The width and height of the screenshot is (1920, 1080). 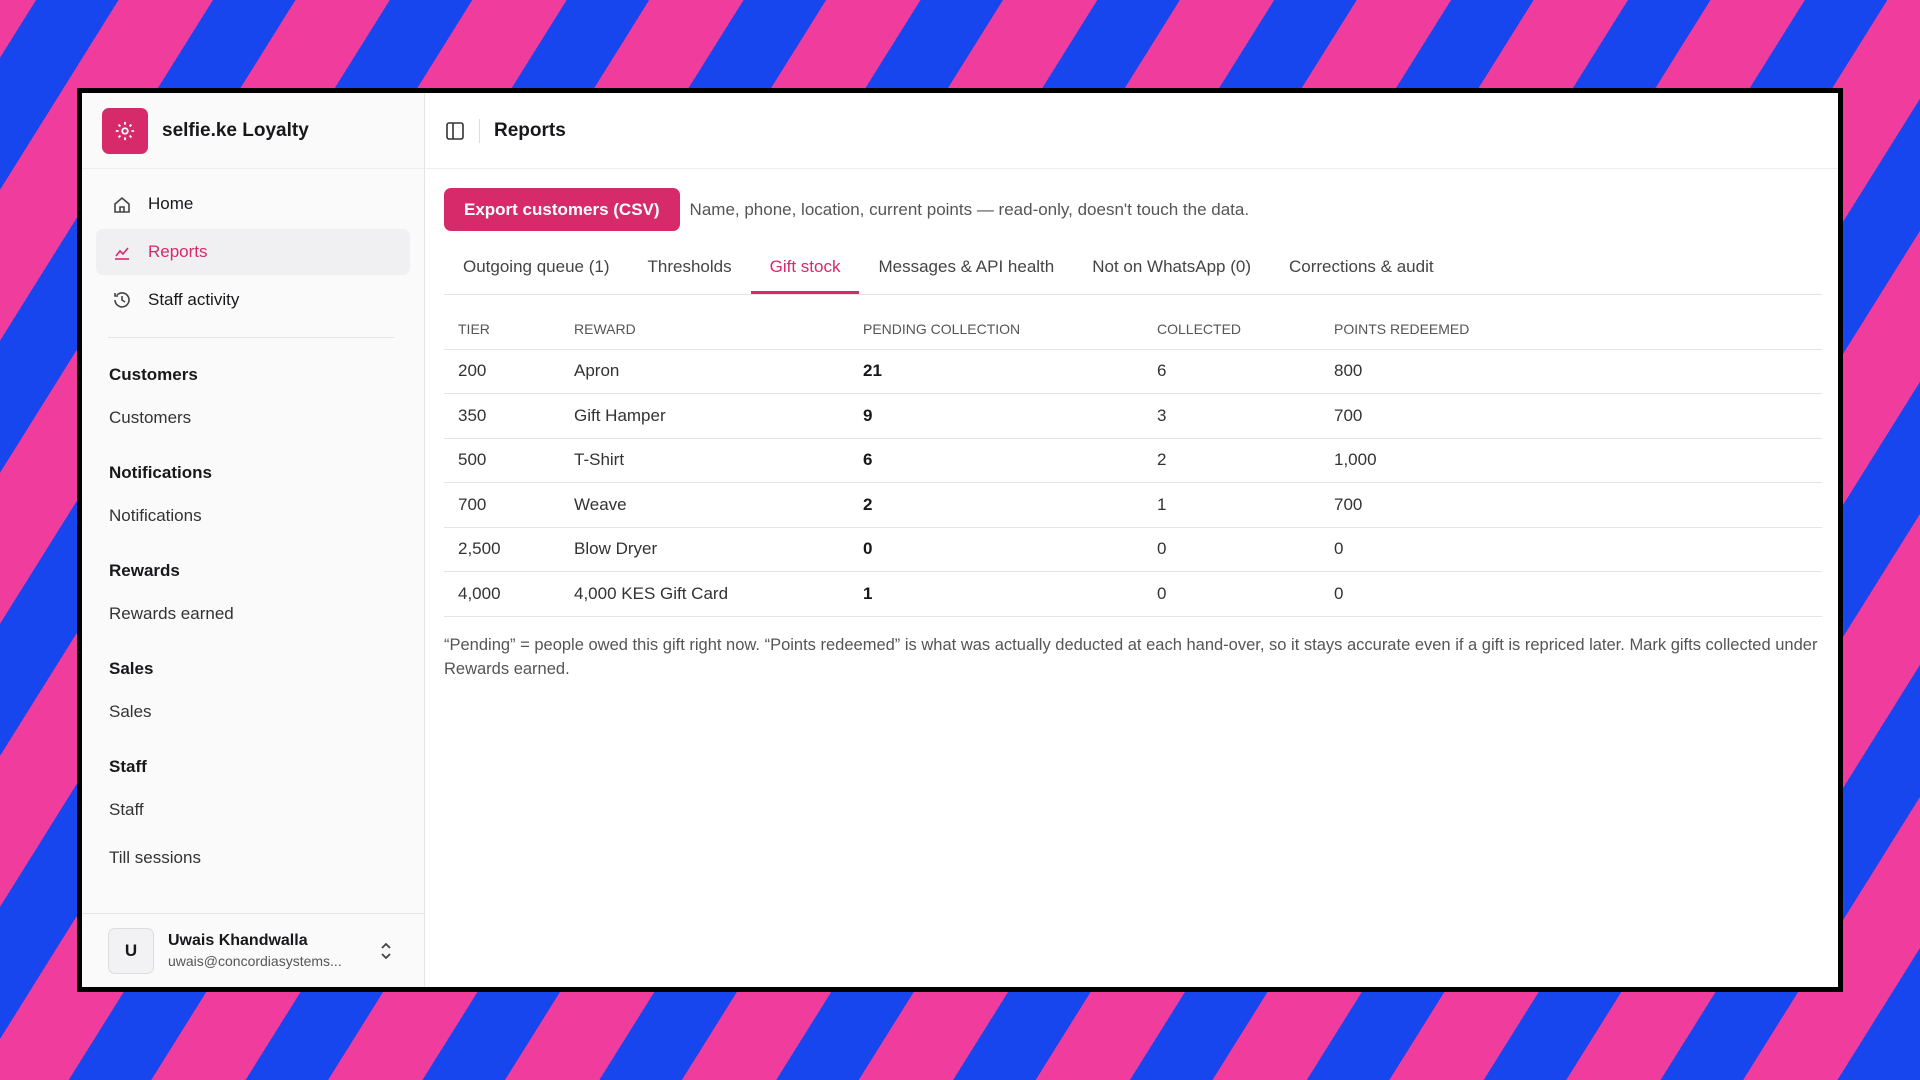 I want to click on group-title: Staff, so click(x=128, y=766).